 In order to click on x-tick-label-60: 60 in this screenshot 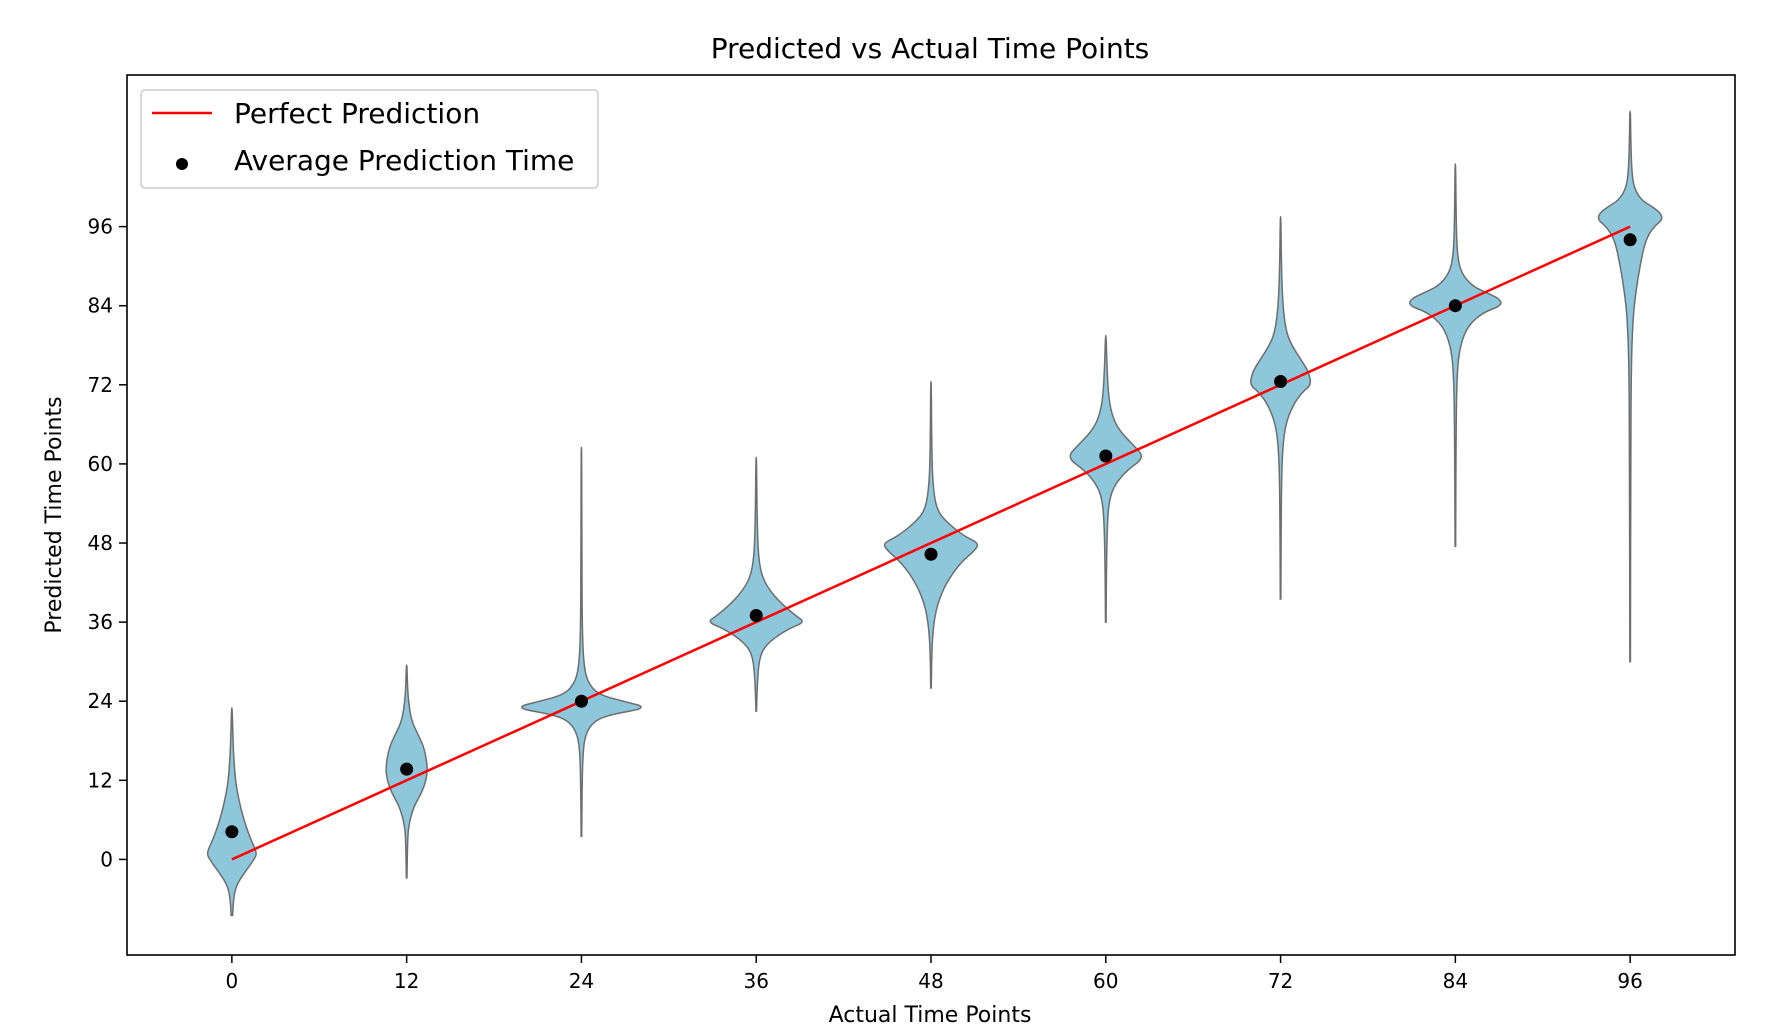, I will do `click(1105, 981)`.